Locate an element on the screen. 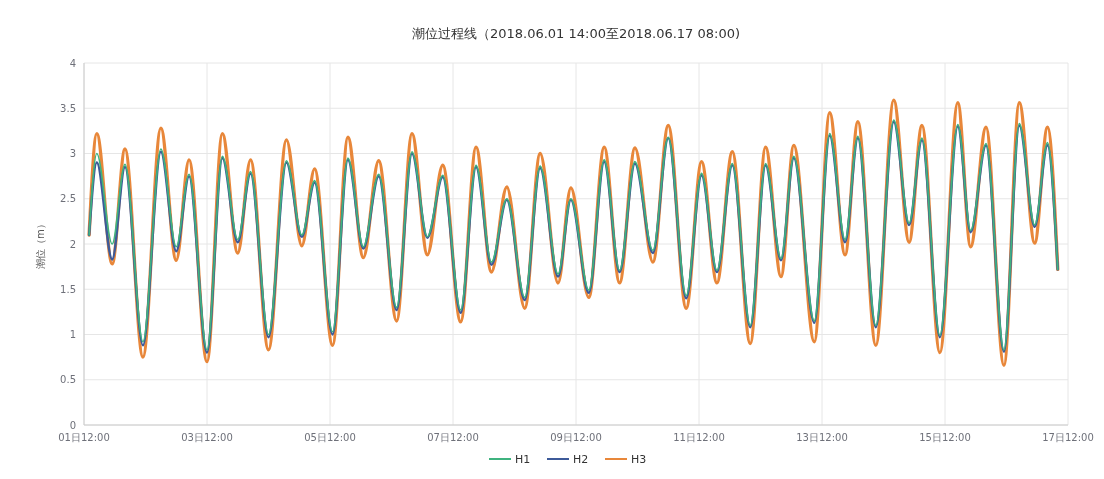  y-tick-label: 1.5 is located at coordinates (68, 289).